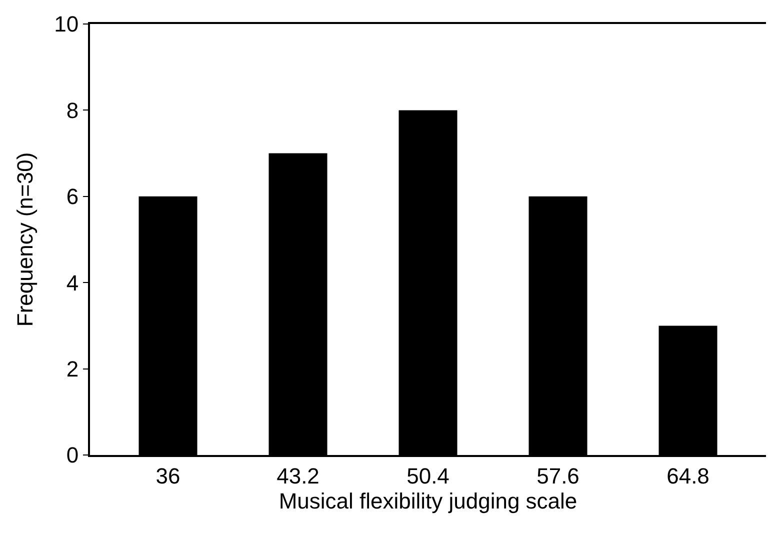 This screenshot has width=781, height=535. I want to click on x-axis-title: Musical flexibility judging scale, so click(428, 501).